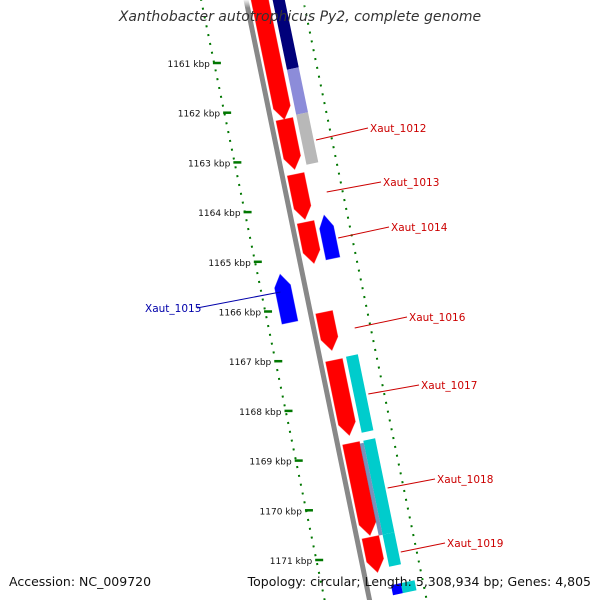 Image resolution: width=600 pixels, height=604 pixels. I want to click on ruler-tick-label: 1163 kbp, so click(209, 164).